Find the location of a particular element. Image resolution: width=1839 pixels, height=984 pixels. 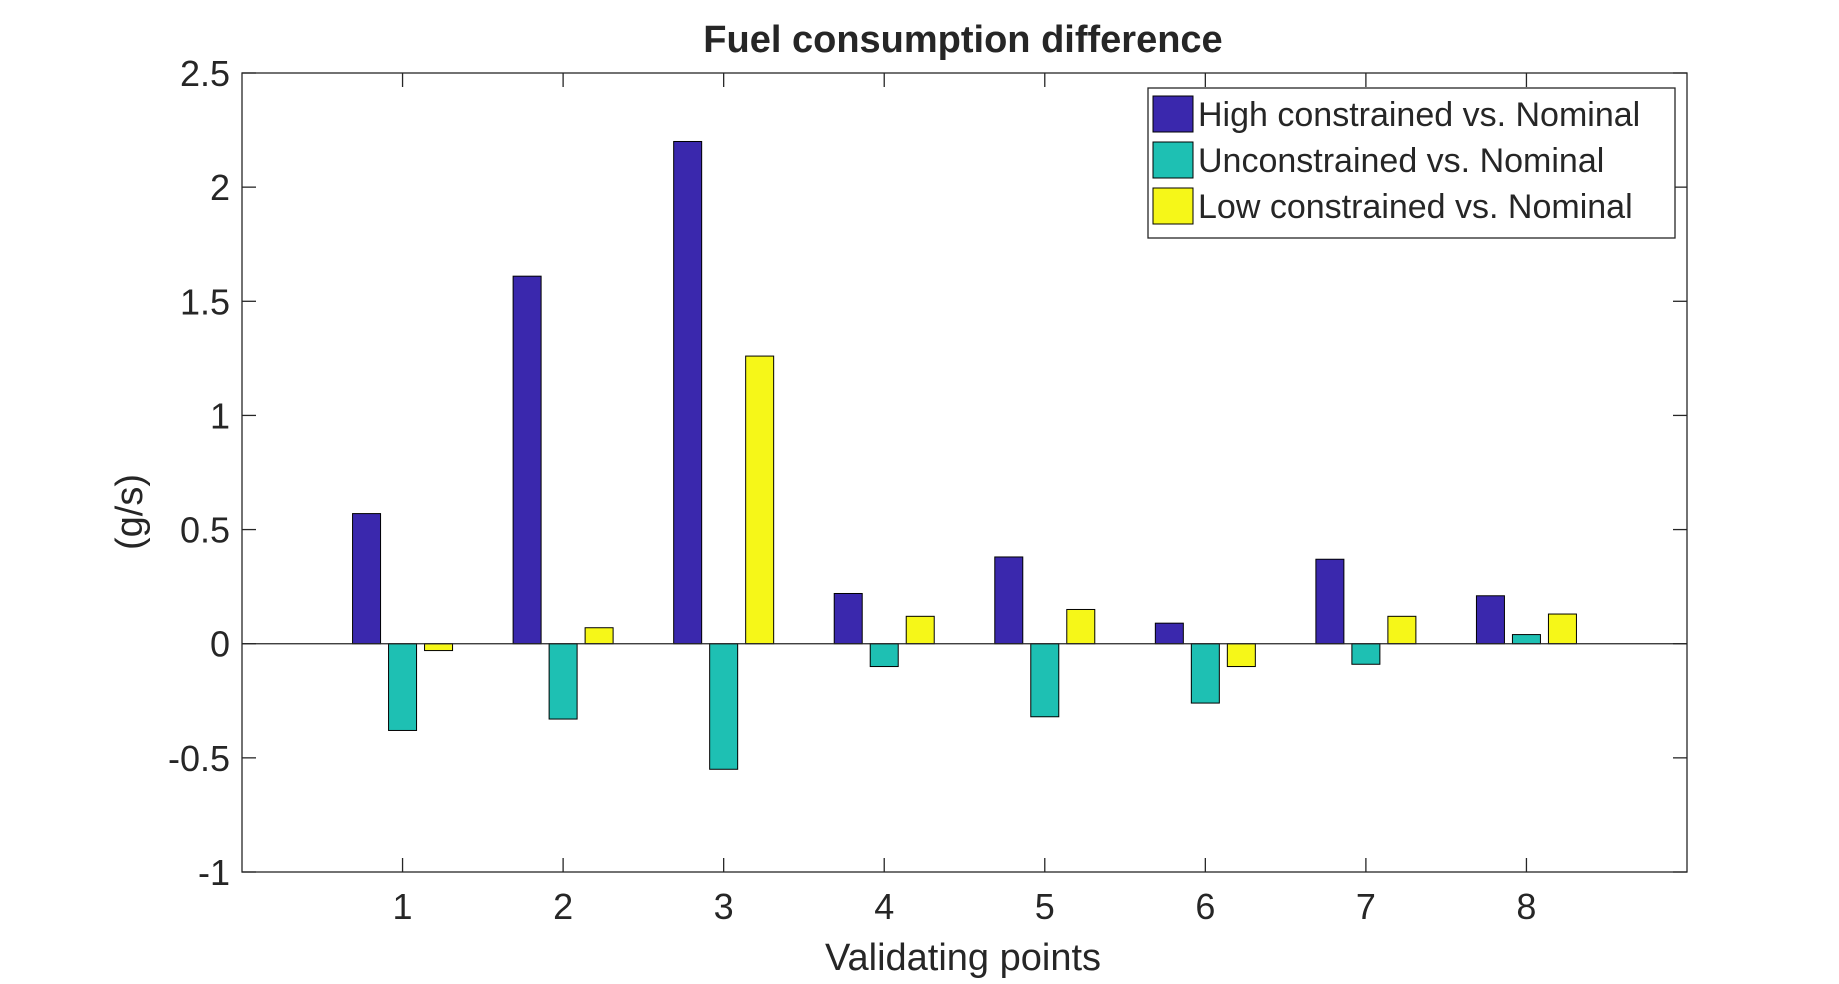

x-tick-label: 8 is located at coordinates (1526, 906).